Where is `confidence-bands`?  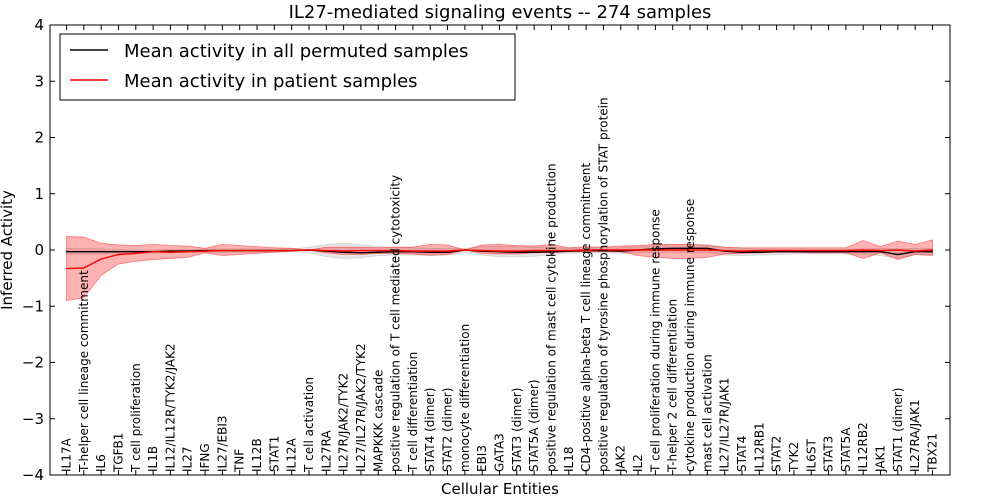
confidence-bands is located at coordinates (499, 269).